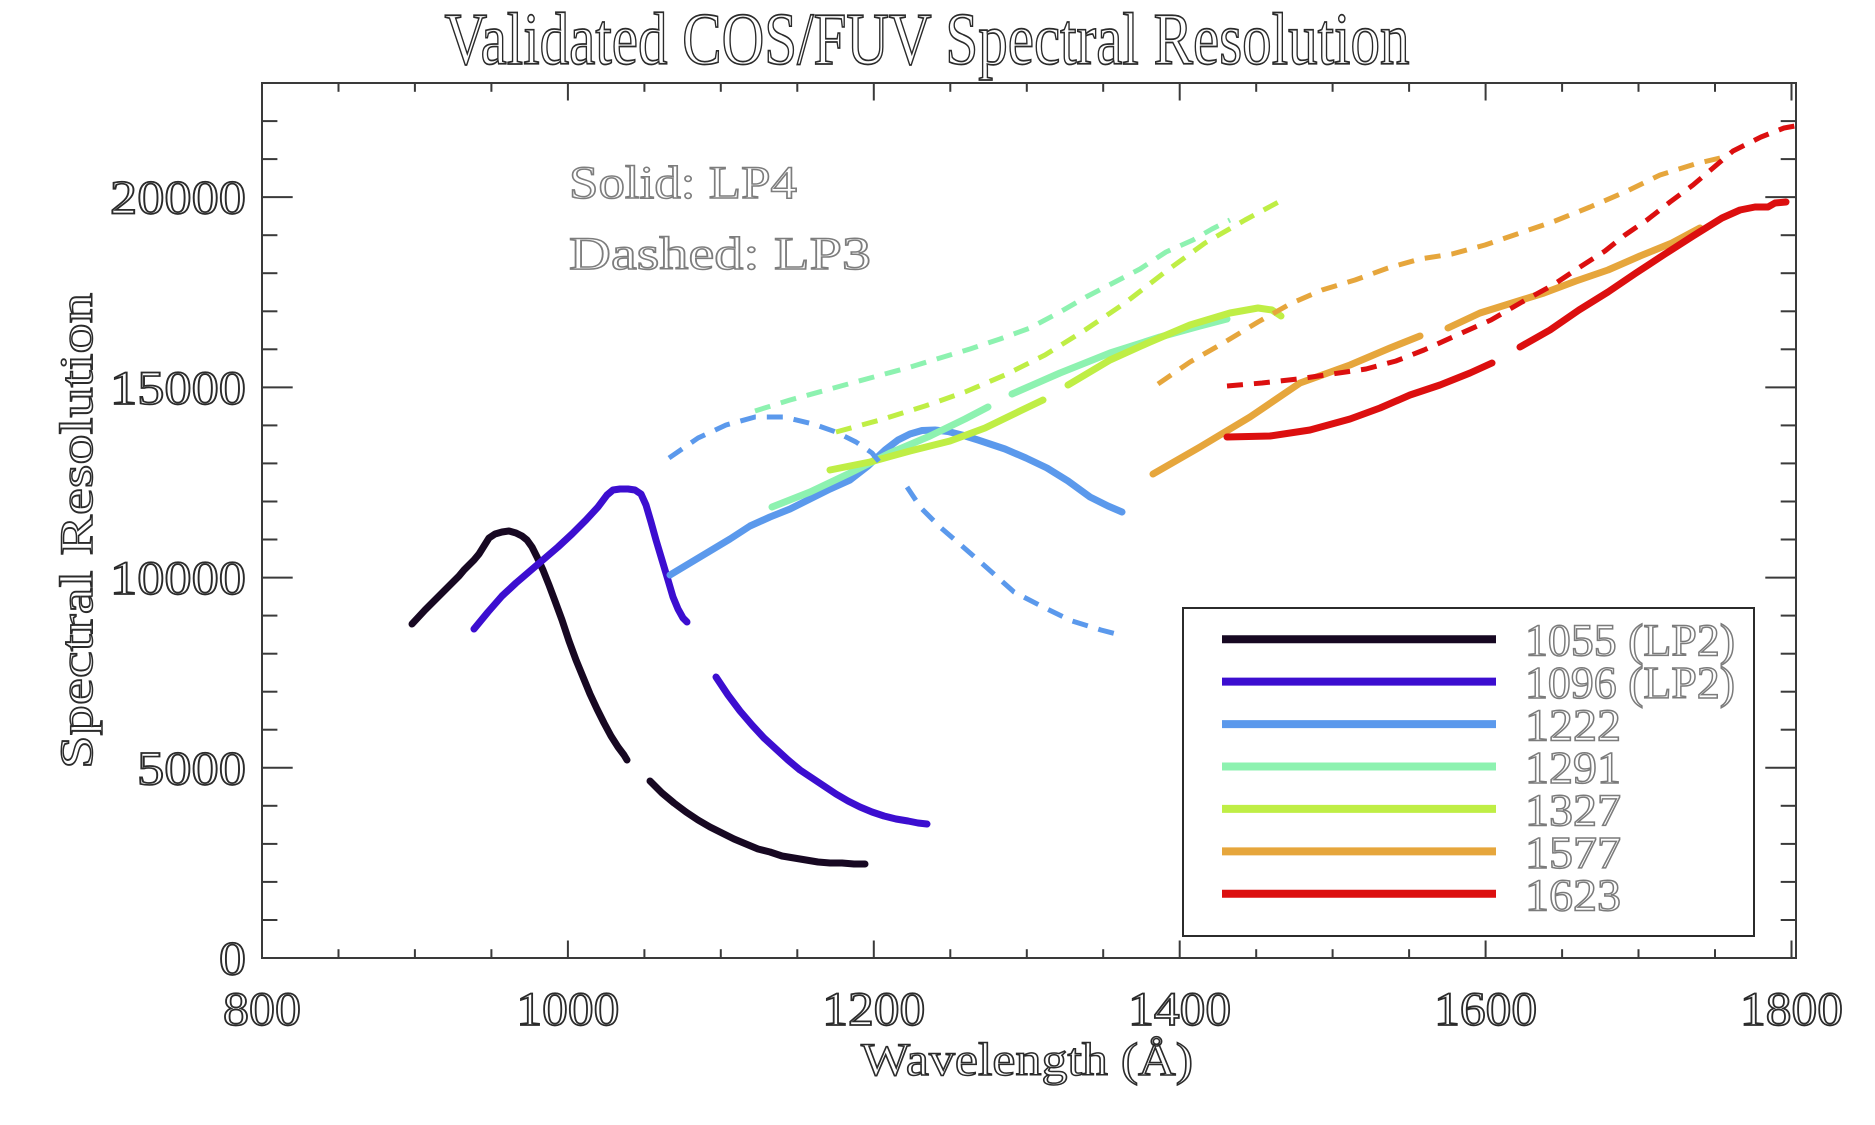 This screenshot has width=1875, height=1125. I want to click on svg-text: 1000, so click(567, 1009).